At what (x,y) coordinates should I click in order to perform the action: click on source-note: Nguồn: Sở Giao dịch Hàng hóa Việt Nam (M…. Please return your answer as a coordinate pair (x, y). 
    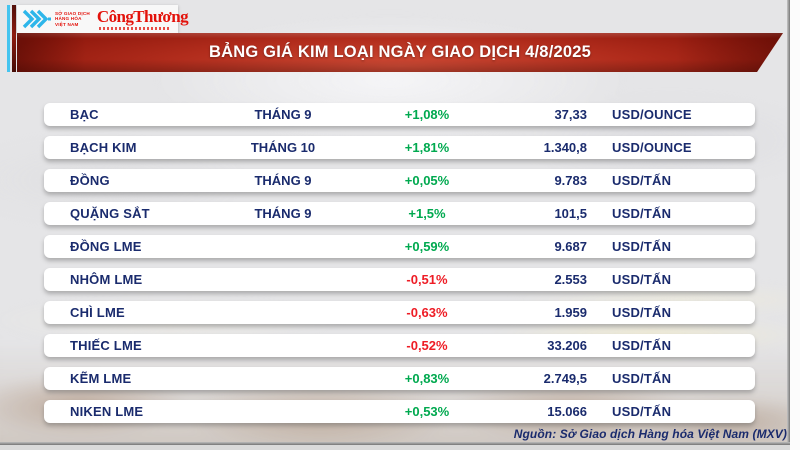
    Looking at the image, I should click on (650, 434).